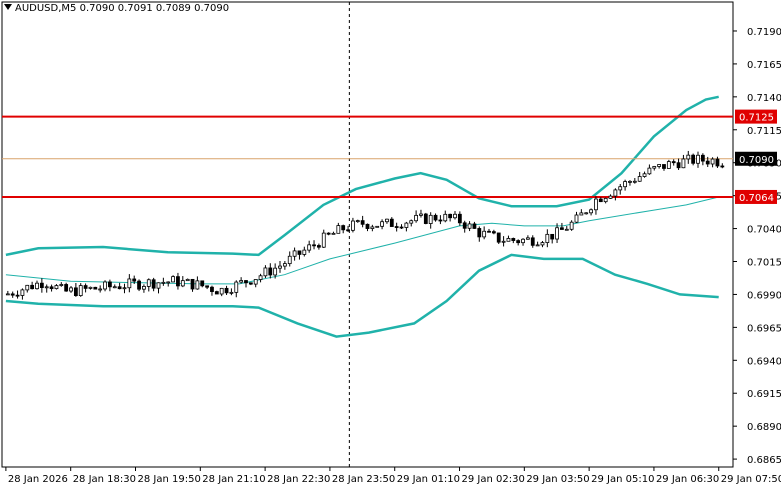  What do you see at coordinates (557, 479) in the screenshot?
I see `x-tick-label: 29 Jan 03:50` at bounding box center [557, 479].